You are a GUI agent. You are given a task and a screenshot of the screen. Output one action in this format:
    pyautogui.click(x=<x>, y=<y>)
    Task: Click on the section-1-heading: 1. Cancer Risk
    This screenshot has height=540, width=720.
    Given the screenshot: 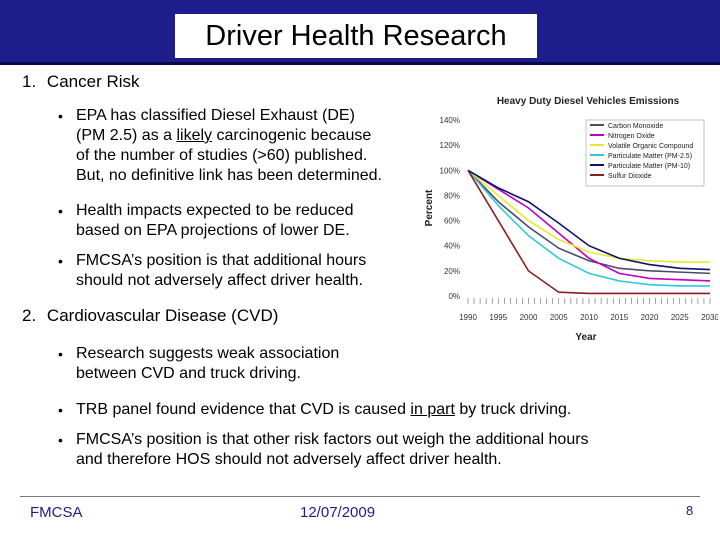 What is the action you would take?
    pyautogui.click(x=81, y=82)
    